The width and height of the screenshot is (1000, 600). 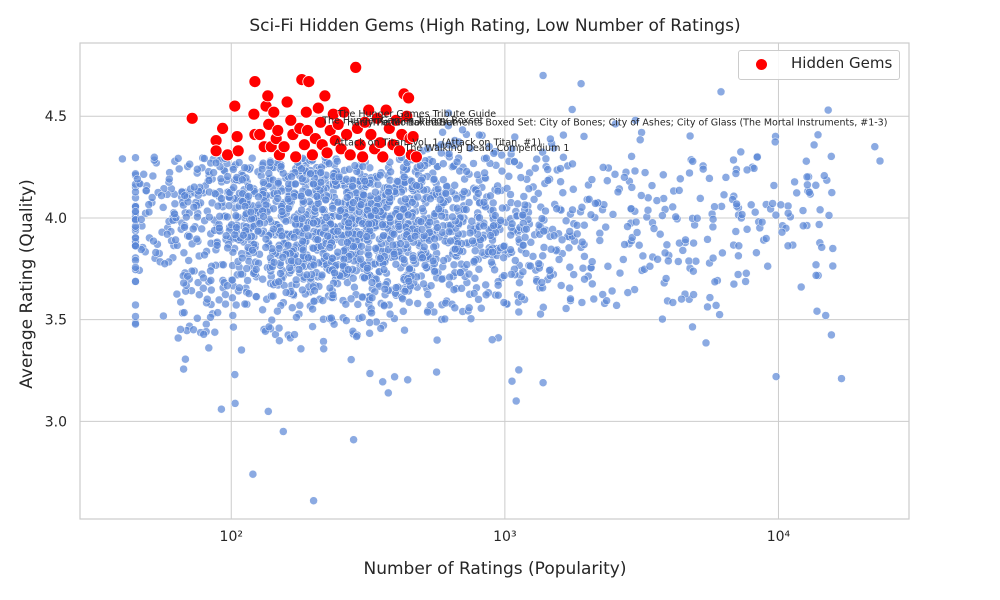 What do you see at coordinates (56, 117) in the screenshot?
I see `y-tick-label: 4.5` at bounding box center [56, 117].